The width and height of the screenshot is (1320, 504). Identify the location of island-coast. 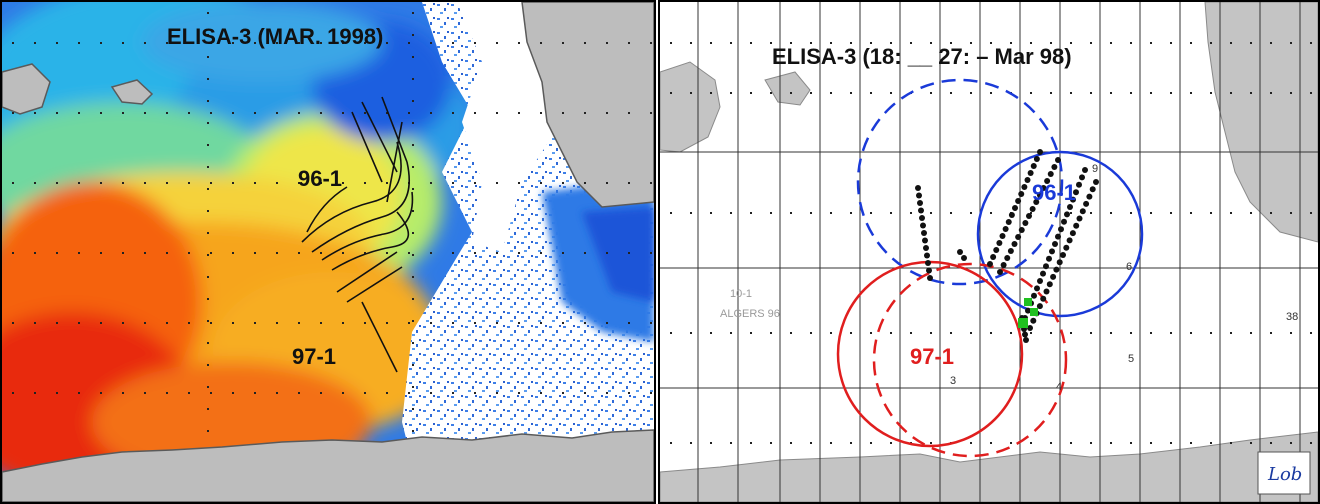
(587, 105).